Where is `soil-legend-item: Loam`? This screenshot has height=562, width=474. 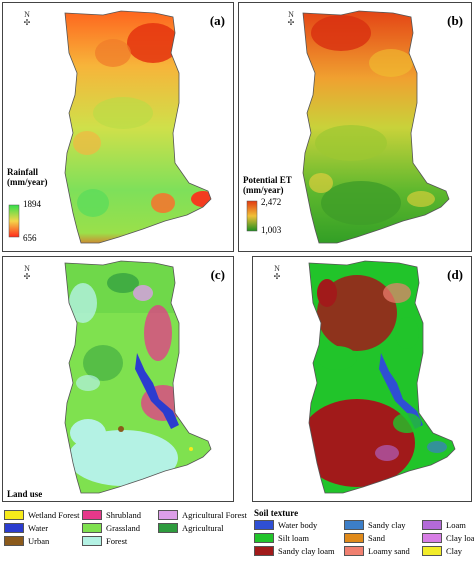 soil-legend-item: Loam is located at coordinates (448, 525).